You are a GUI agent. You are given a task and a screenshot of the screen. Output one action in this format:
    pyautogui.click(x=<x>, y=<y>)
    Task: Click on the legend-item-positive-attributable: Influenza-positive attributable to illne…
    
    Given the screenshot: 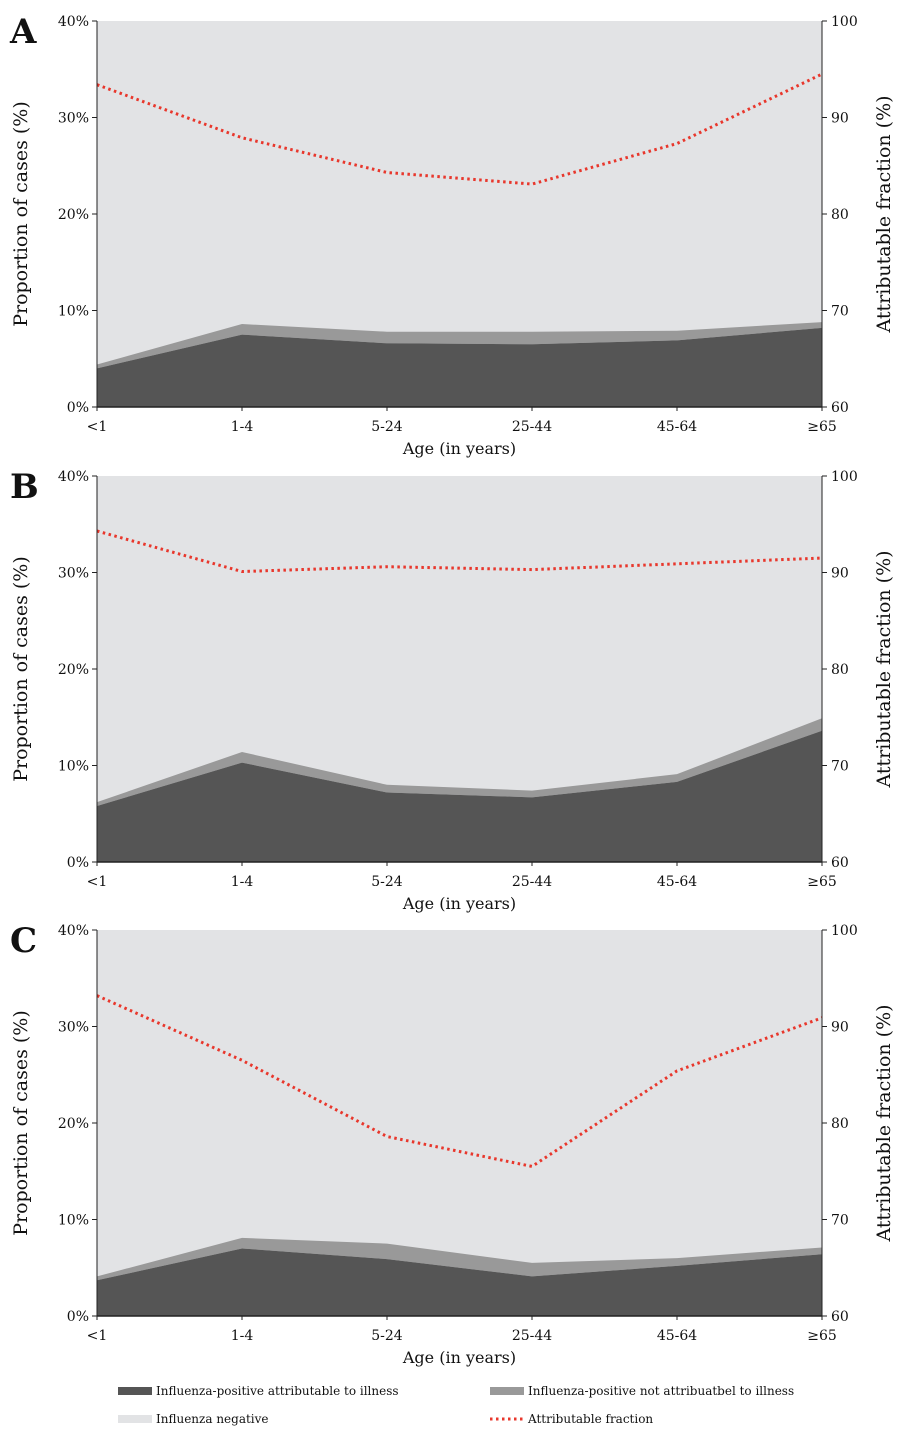 What is the action you would take?
    pyautogui.click(x=258, y=1391)
    